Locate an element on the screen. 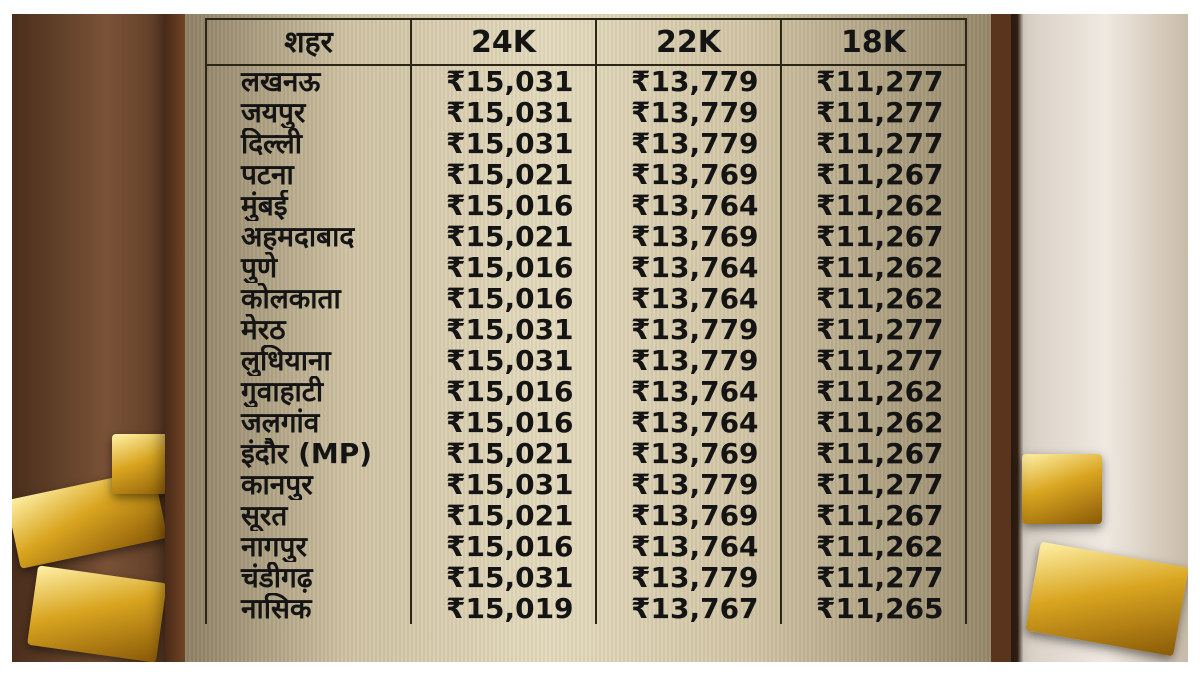 The height and width of the screenshot is (675, 1200). table-row: पुणे ₹15,016 ₹13,764 ₹11,262 is located at coordinates (586, 267).